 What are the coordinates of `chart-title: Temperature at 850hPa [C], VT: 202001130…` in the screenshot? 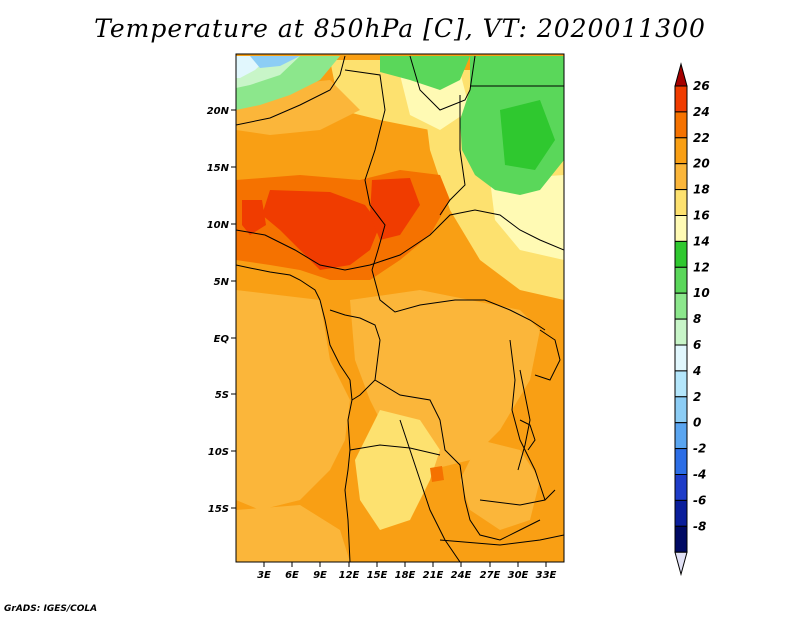 It's located at (400, 28).